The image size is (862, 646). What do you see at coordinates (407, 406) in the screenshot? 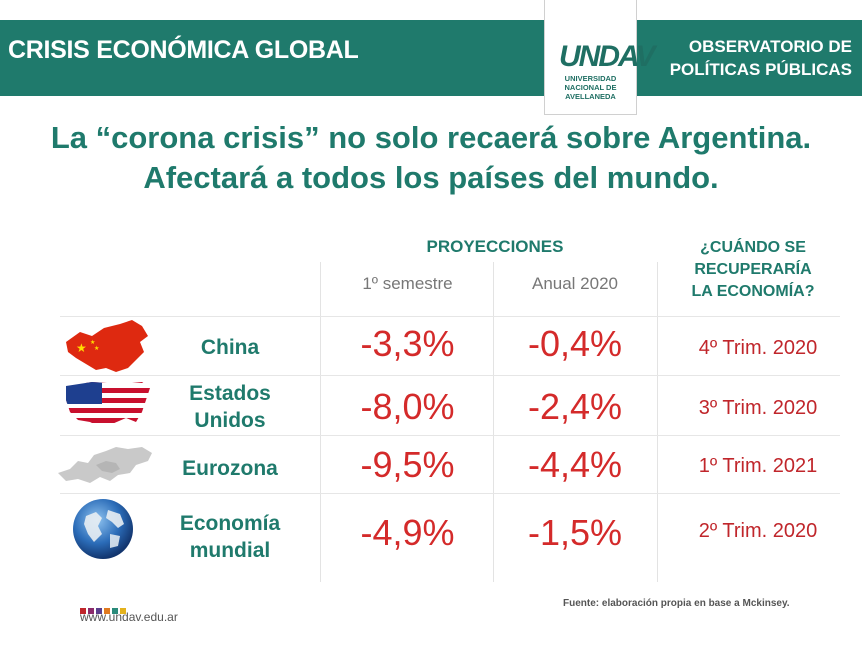
I see `value-semestre: -8,0%` at bounding box center [407, 406].